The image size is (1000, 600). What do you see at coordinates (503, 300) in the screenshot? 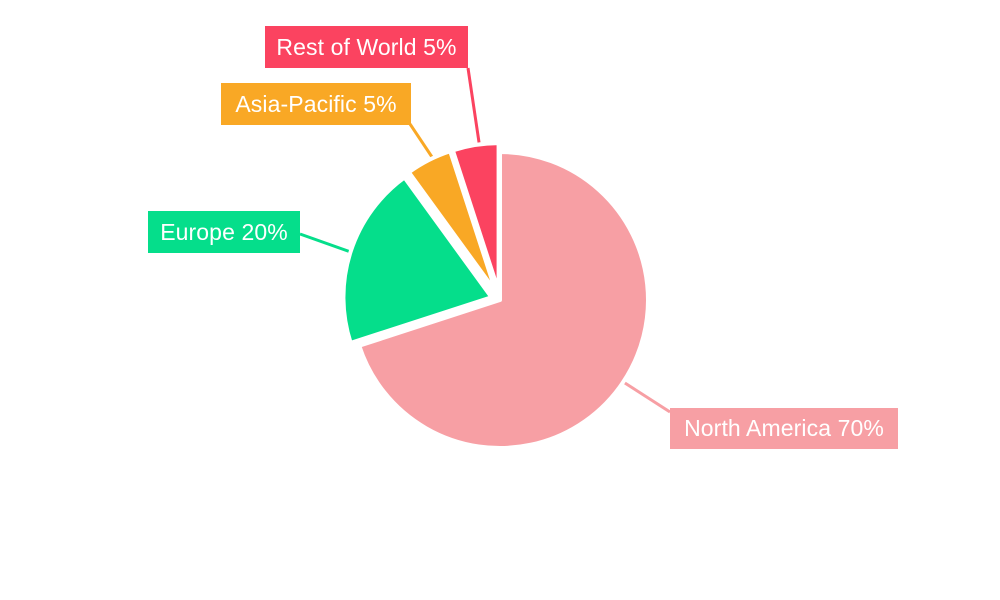
I see `pie-slice-north-america` at bounding box center [503, 300].